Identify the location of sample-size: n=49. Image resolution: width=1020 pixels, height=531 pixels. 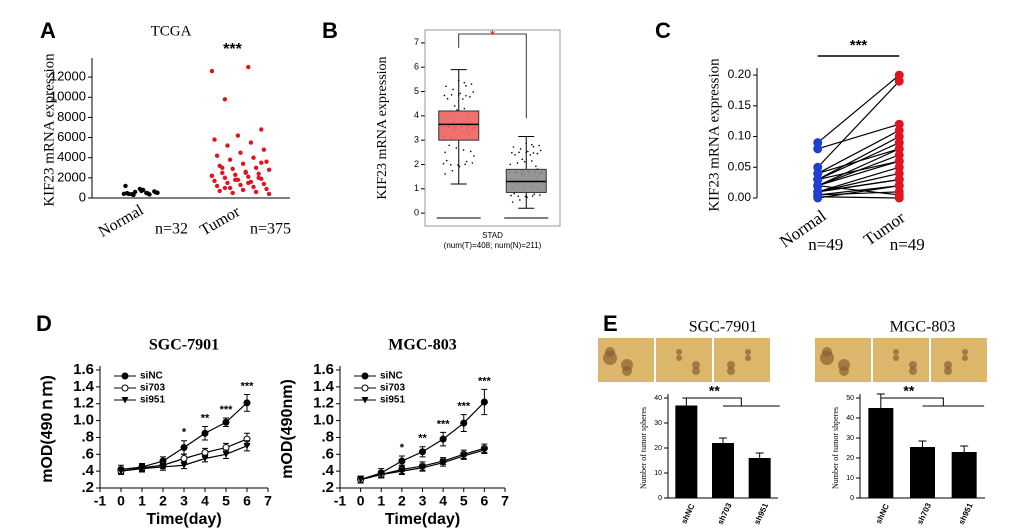
(907, 244).